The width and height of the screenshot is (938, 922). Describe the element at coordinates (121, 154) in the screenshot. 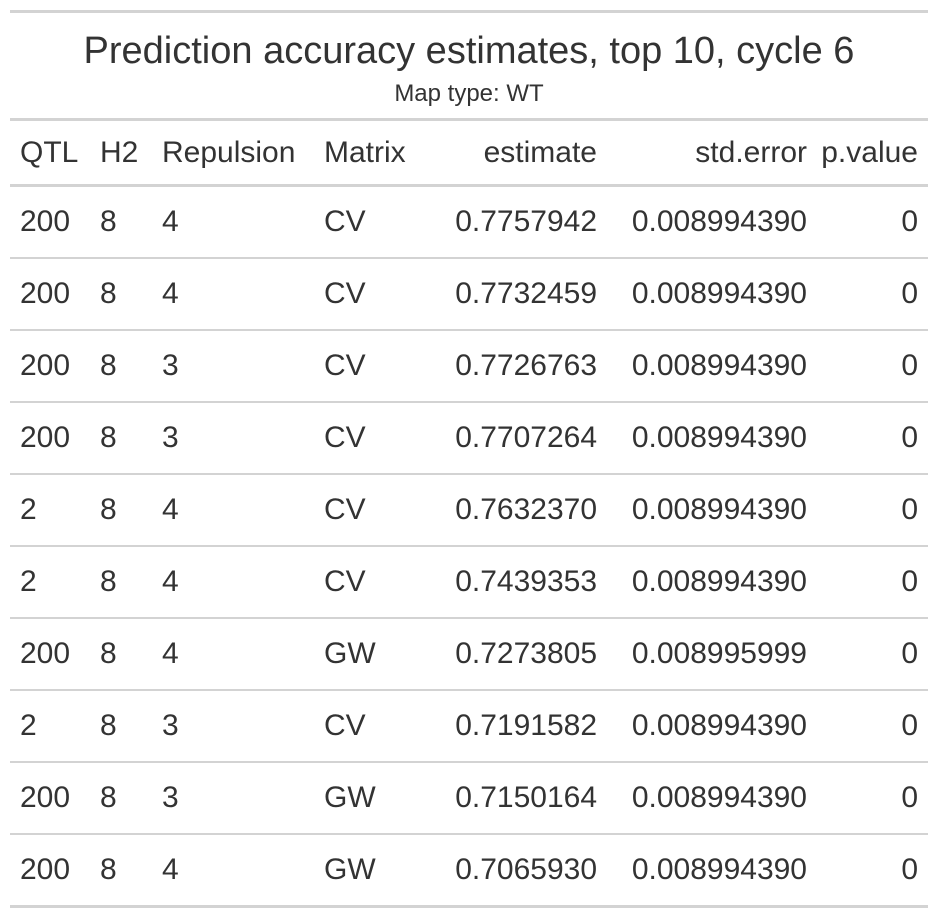

I see `column-header-h2: H2` at that location.